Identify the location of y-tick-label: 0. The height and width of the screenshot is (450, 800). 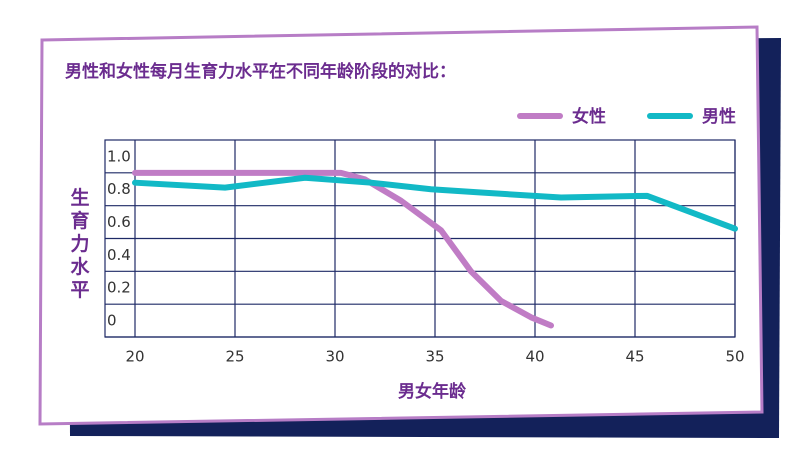
(112, 321).